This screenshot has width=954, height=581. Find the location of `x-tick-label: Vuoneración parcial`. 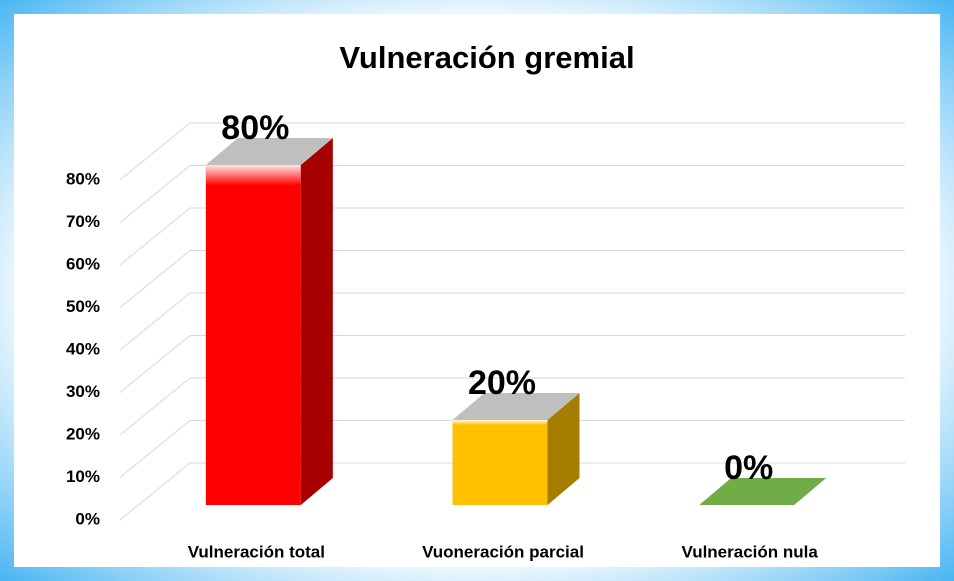

x-tick-label: Vuoneración parcial is located at coordinates (503, 551).